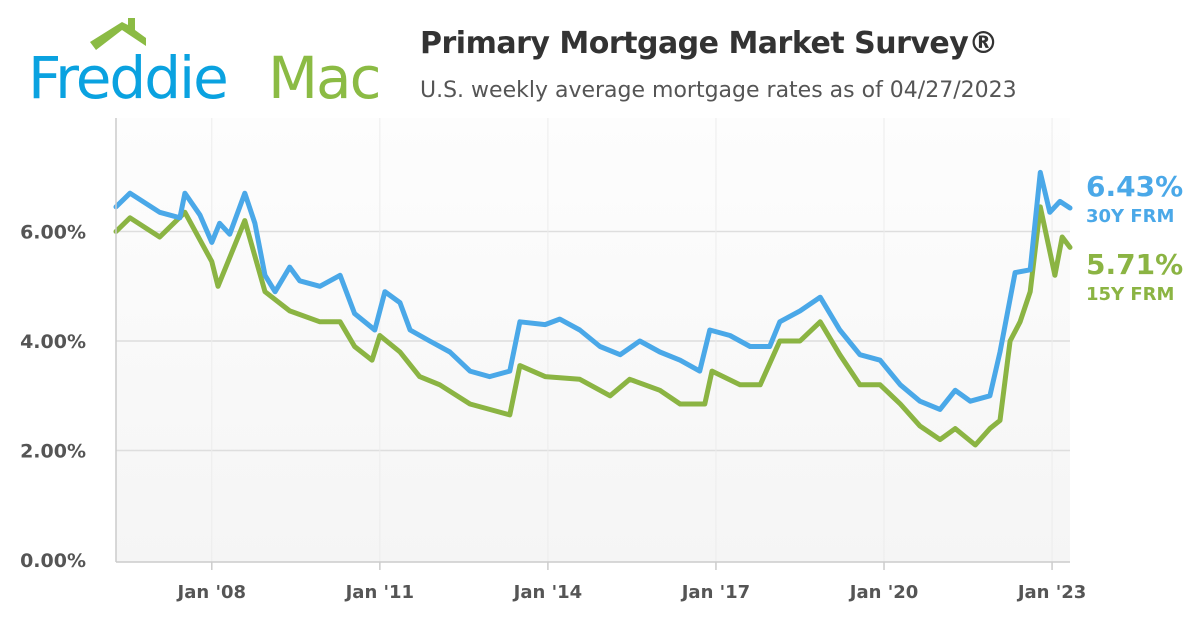 The height and width of the screenshot is (630, 1200). Describe the element at coordinates (379, 592) in the screenshot. I see `x-tick-label: Jan '11` at that location.